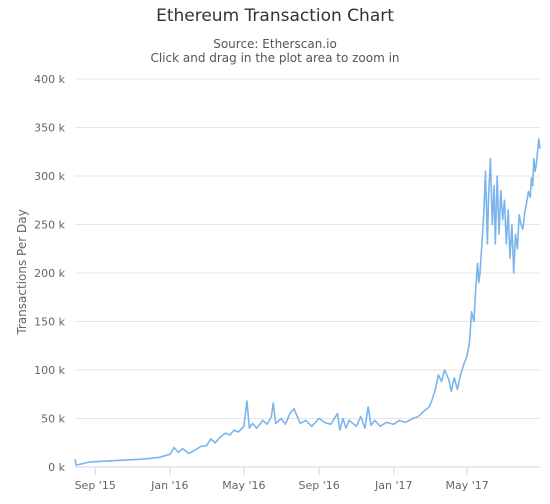 The height and width of the screenshot is (504, 550). Describe the element at coordinates (49, 370) in the screenshot. I see `y-tick-label: 100 k` at that location.